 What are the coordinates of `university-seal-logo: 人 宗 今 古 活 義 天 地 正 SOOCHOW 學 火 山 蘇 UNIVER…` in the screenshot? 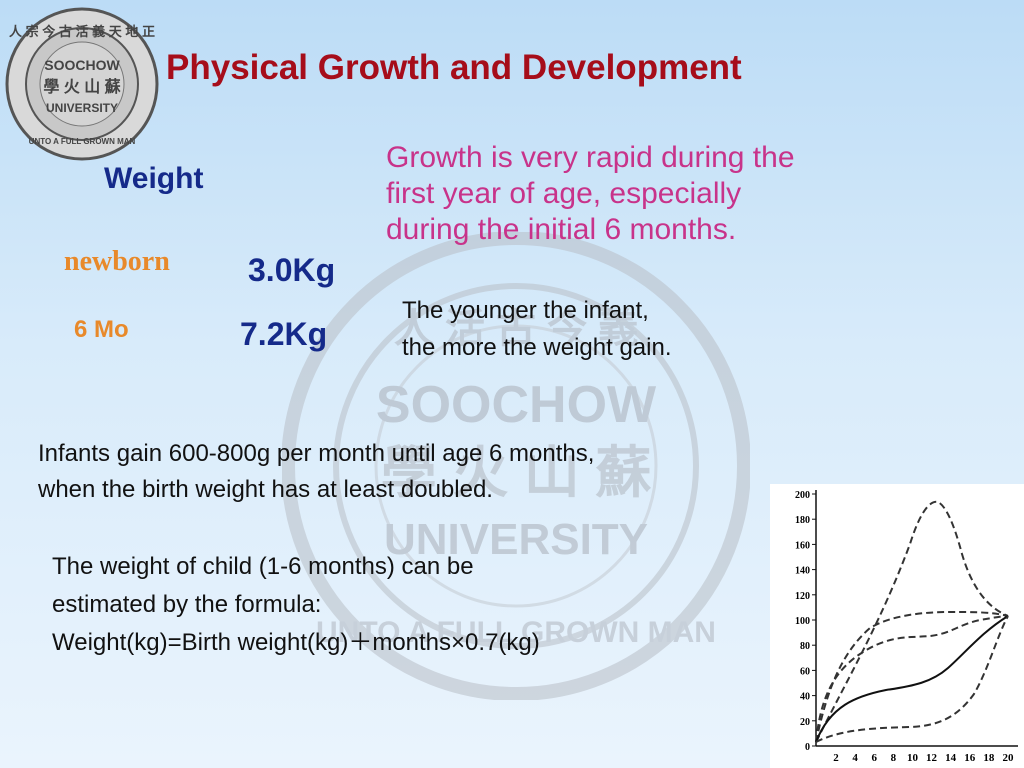 It's located at (82, 84).